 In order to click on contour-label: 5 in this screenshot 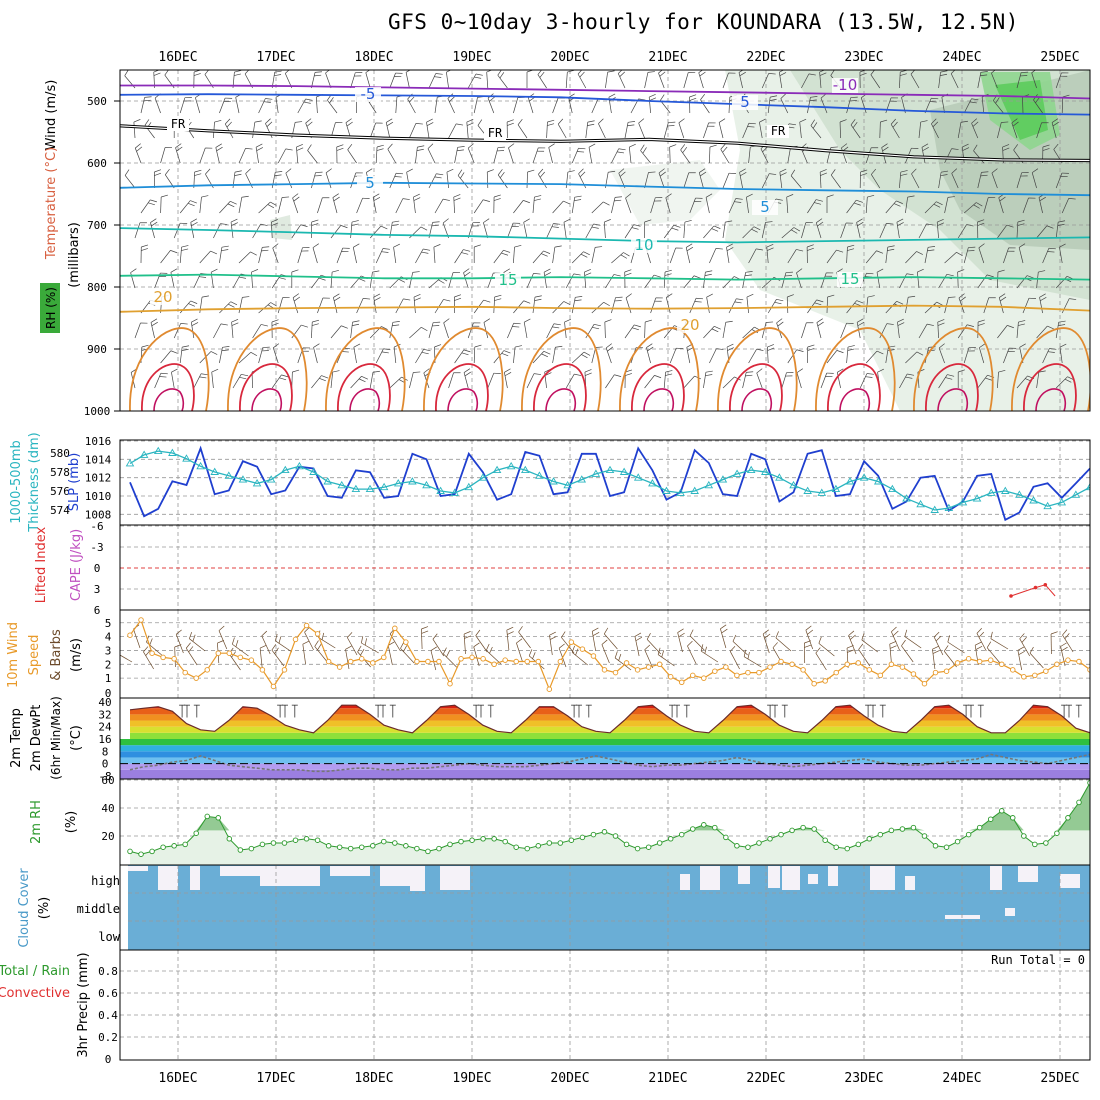, I will do `click(765, 207)`.